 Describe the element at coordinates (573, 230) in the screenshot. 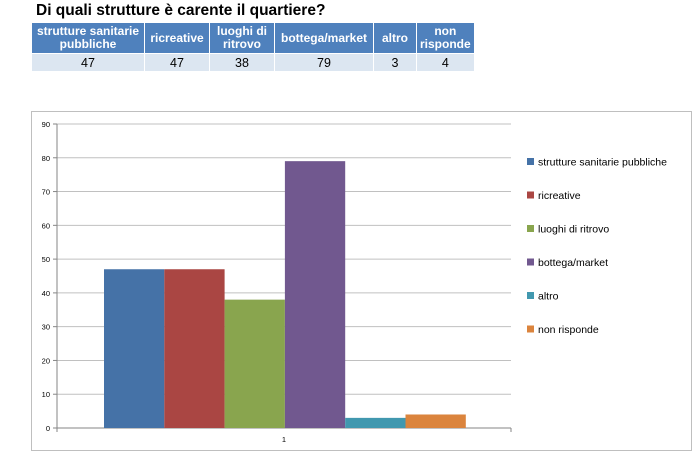

I see `legend-label: luoghi di ritrovo` at that location.